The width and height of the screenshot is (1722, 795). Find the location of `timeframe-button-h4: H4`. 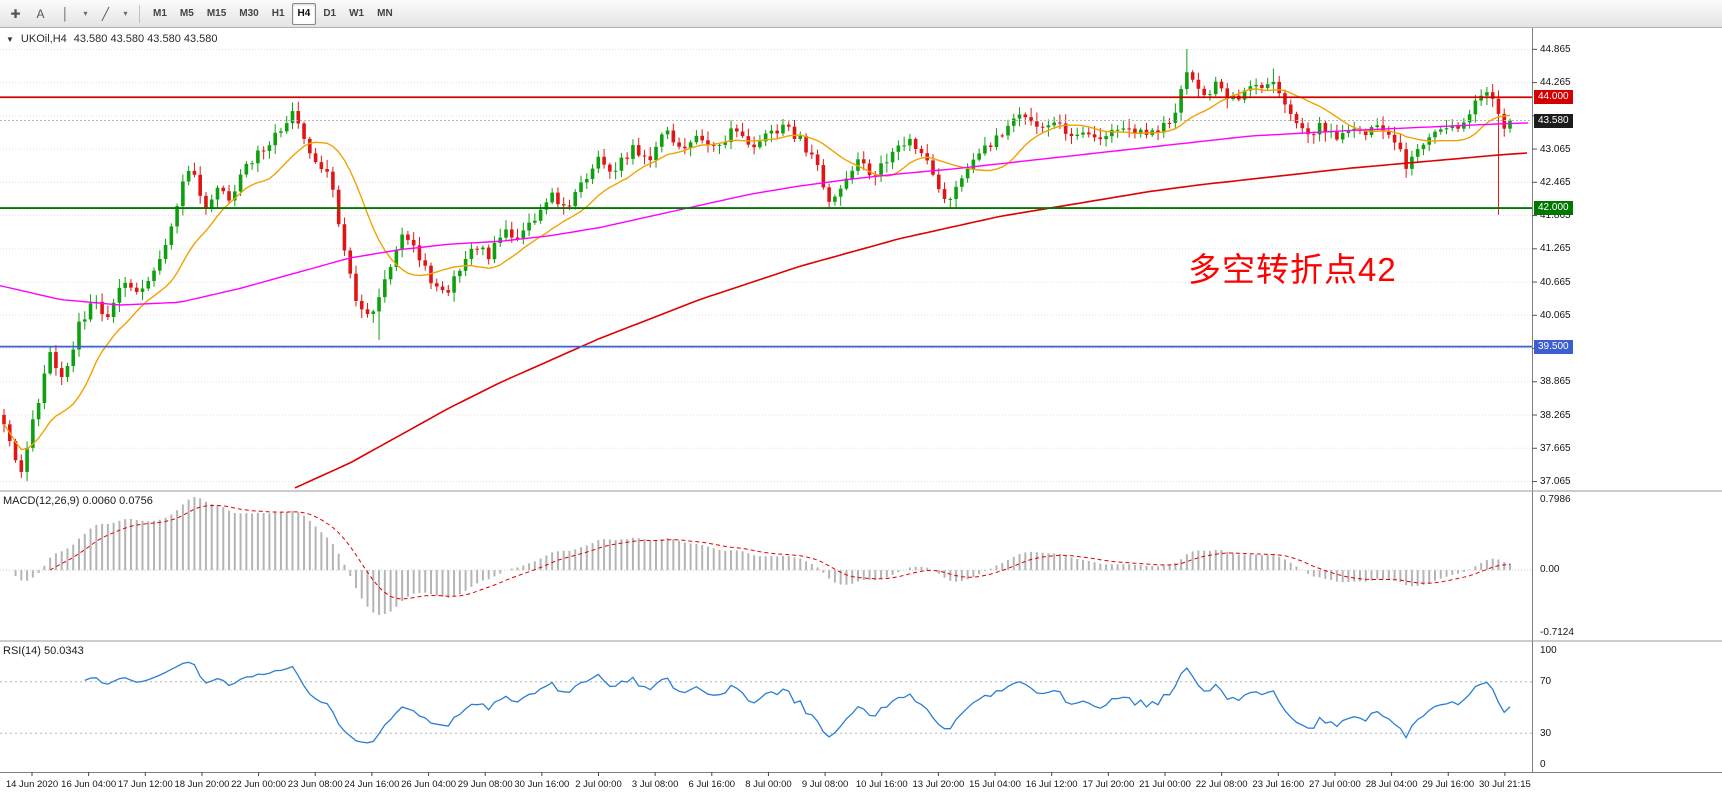

timeframe-button-h4: H4 is located at coordinates (304, 13).